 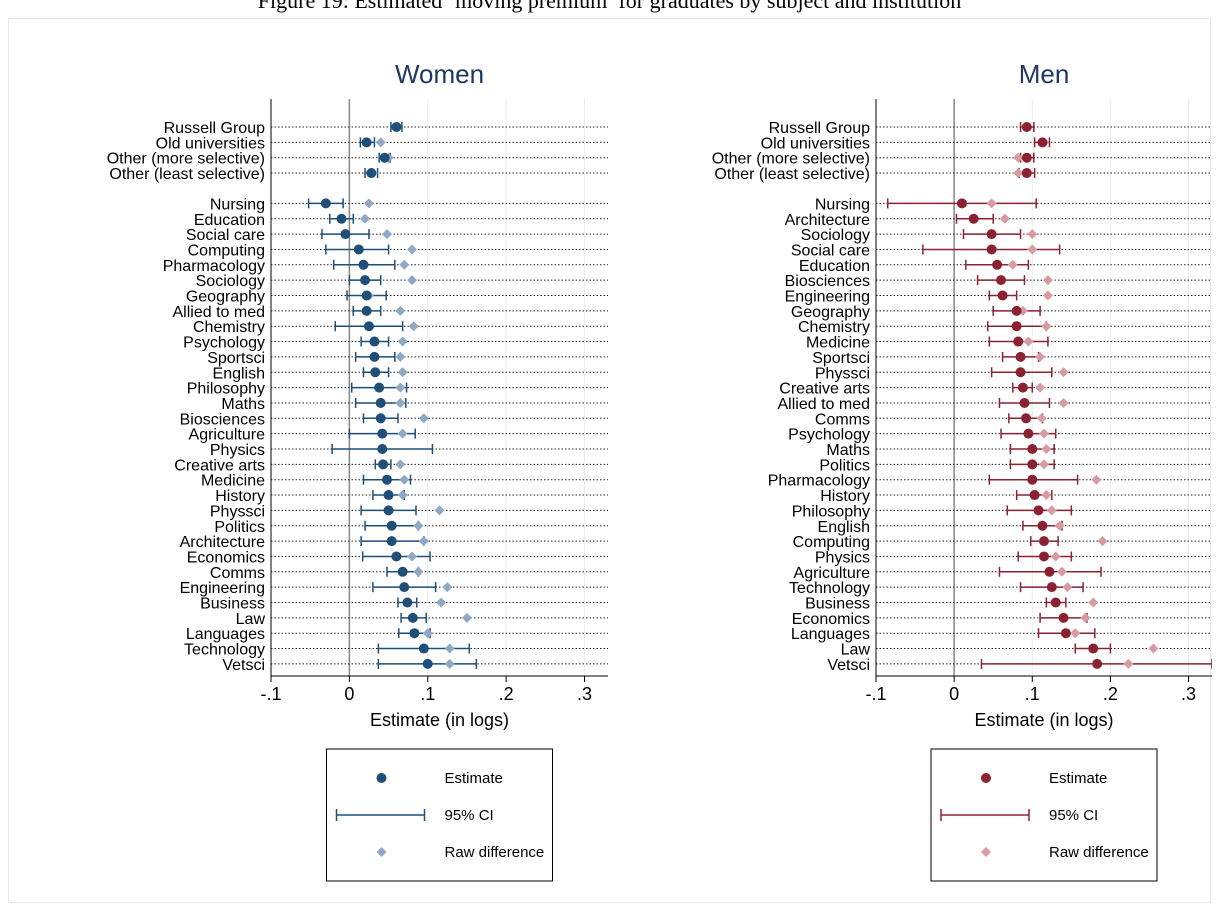 What do you see at coordinates (230, 281) in the screenshot?
I see `women-sociology-label: Sociology` at bounding box center [230, 281].